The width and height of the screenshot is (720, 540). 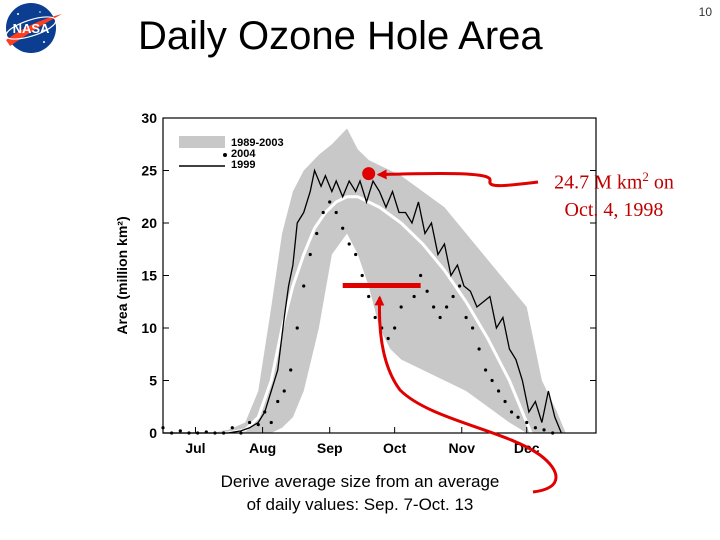 I want to click on max-annotation-suffix: on, so click(x=661, y=182).